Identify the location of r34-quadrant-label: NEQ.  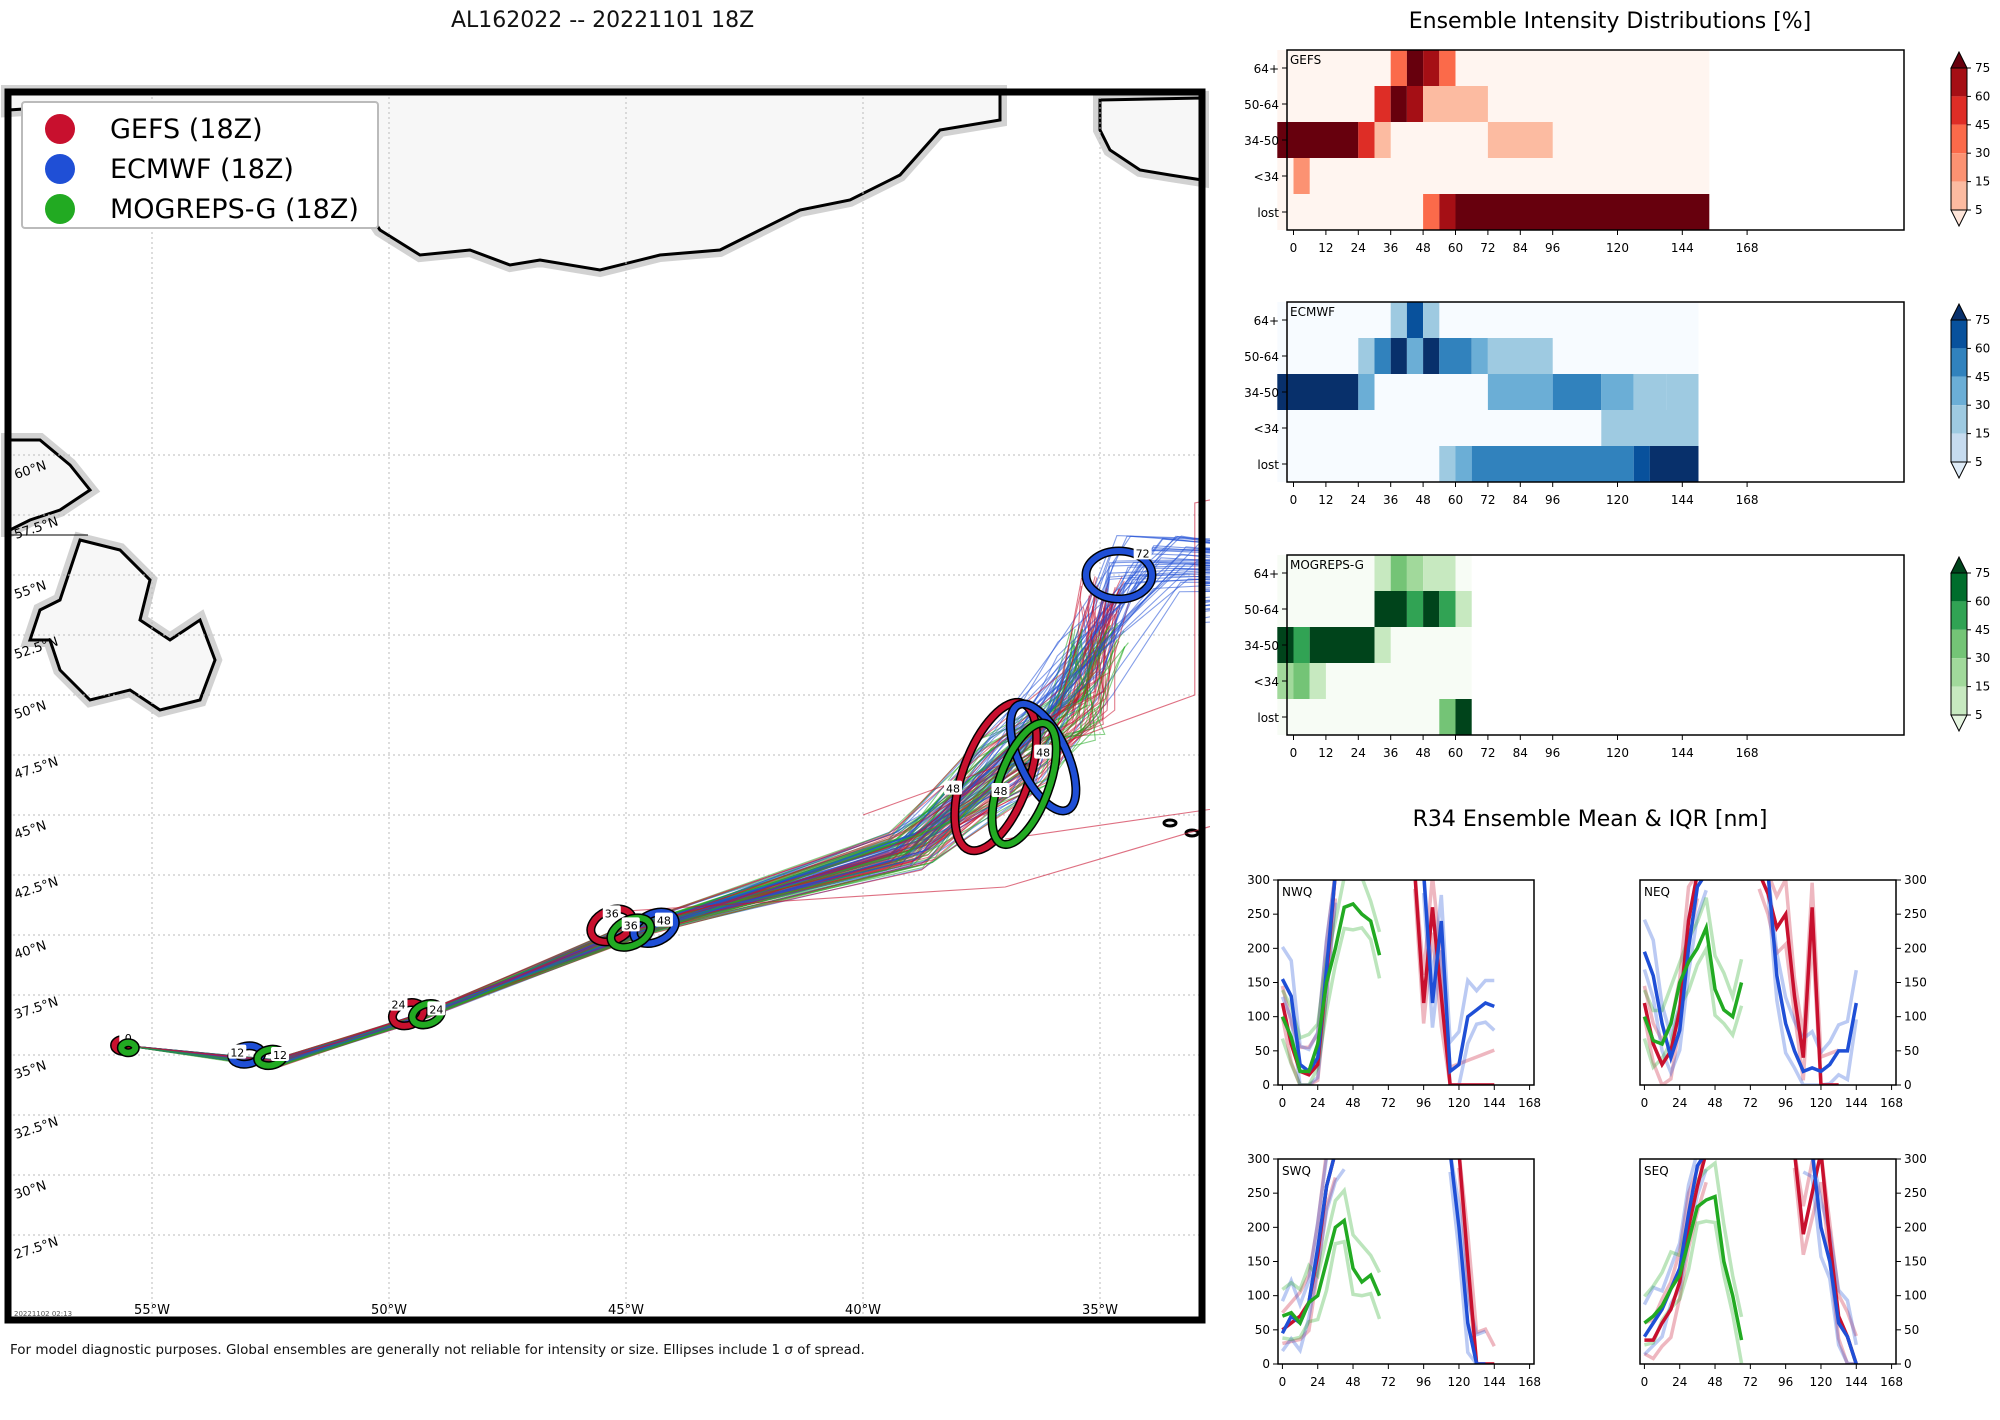
(1657, 892).